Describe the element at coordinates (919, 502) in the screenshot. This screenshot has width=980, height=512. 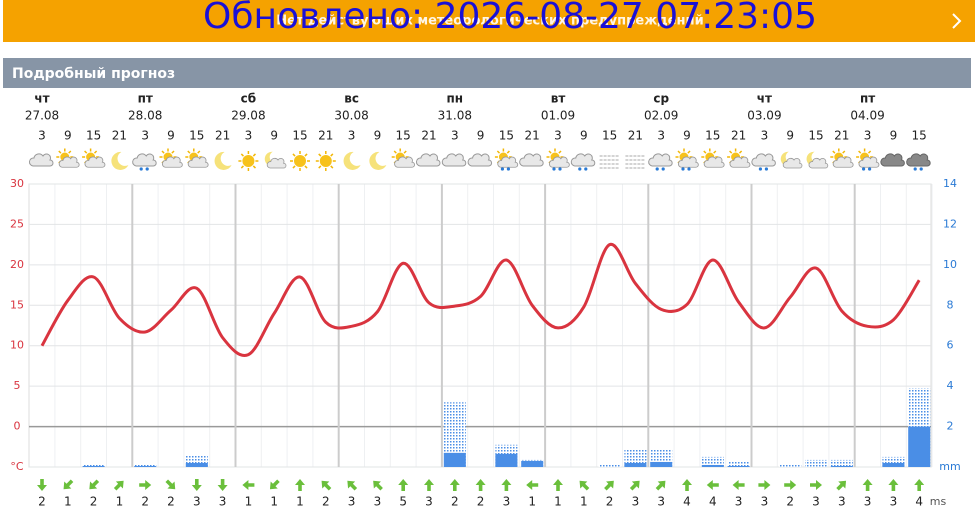
I see `wind-speed: 4` at that location.